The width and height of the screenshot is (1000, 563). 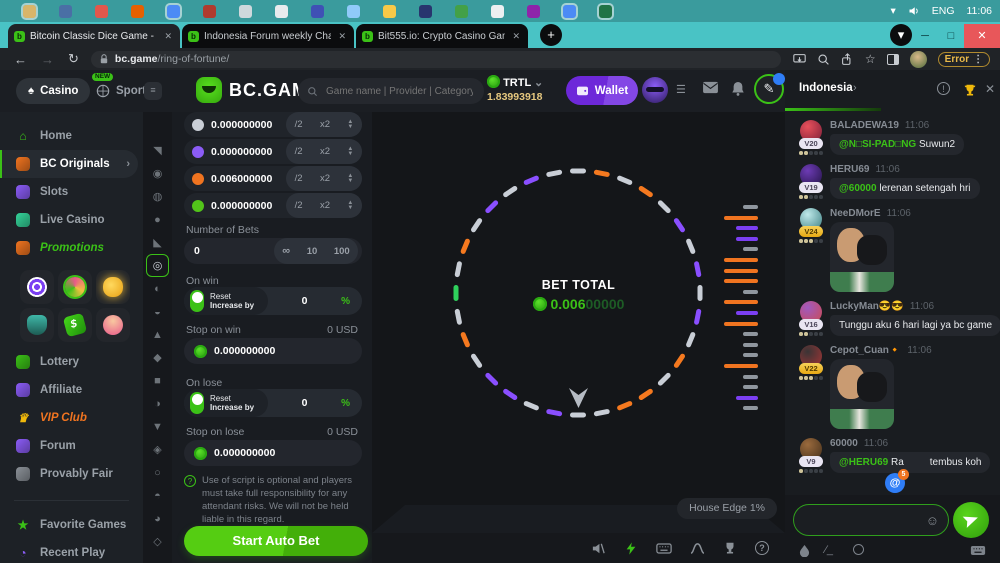 I want to click on chat-username: BALADEWA19, so click(x=864, y=125).